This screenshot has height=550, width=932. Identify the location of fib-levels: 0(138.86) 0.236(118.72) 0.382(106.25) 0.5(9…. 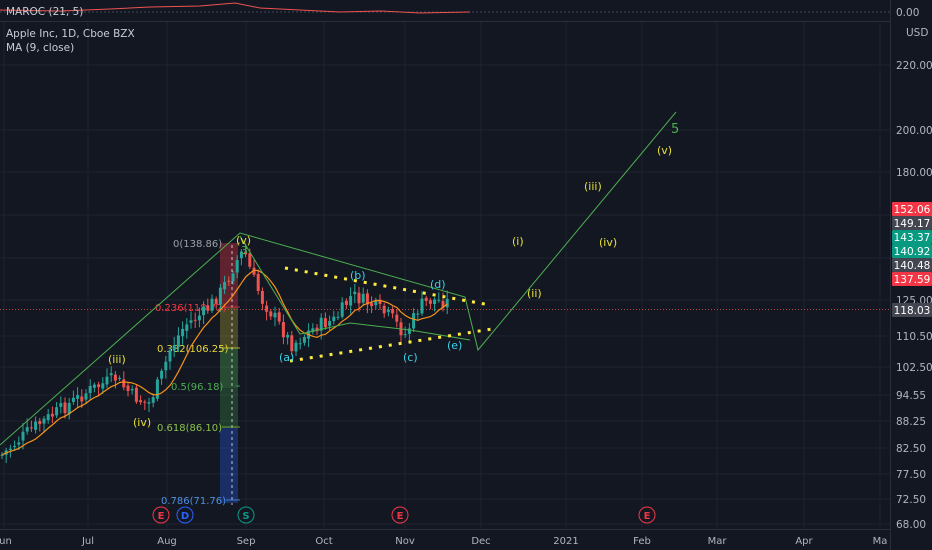
(197, 373).